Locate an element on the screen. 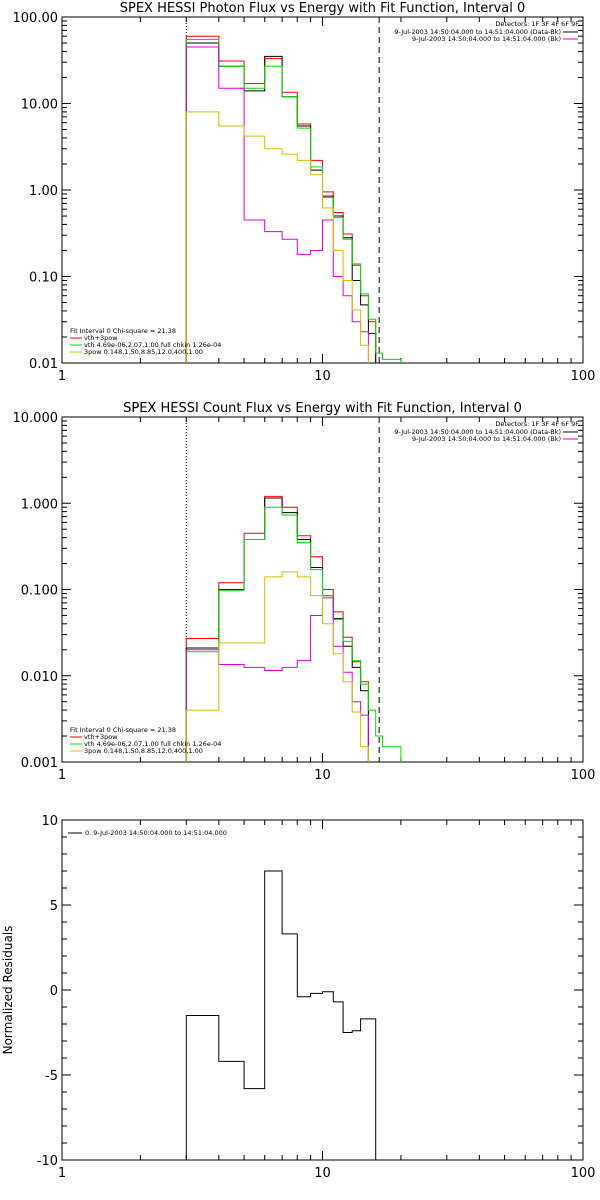 This screenshot has height=1200, width=600. y-tick-label: -5 is located at coordinates (51, 1076).